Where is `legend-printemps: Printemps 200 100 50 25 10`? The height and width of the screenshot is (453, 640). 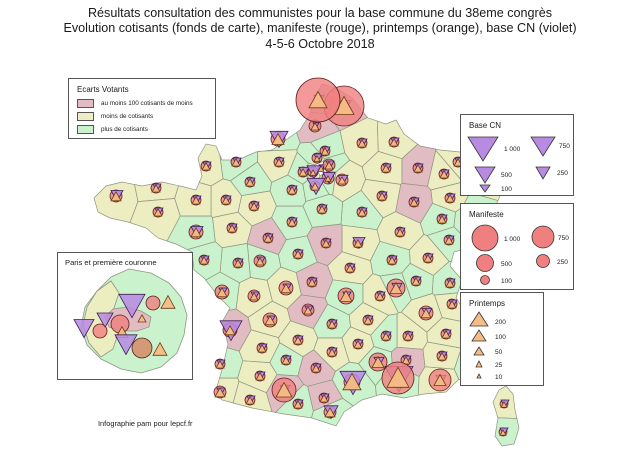 legend-printemps: Printemps 200 100 50 25 10 is located at coordinates (502, 339).